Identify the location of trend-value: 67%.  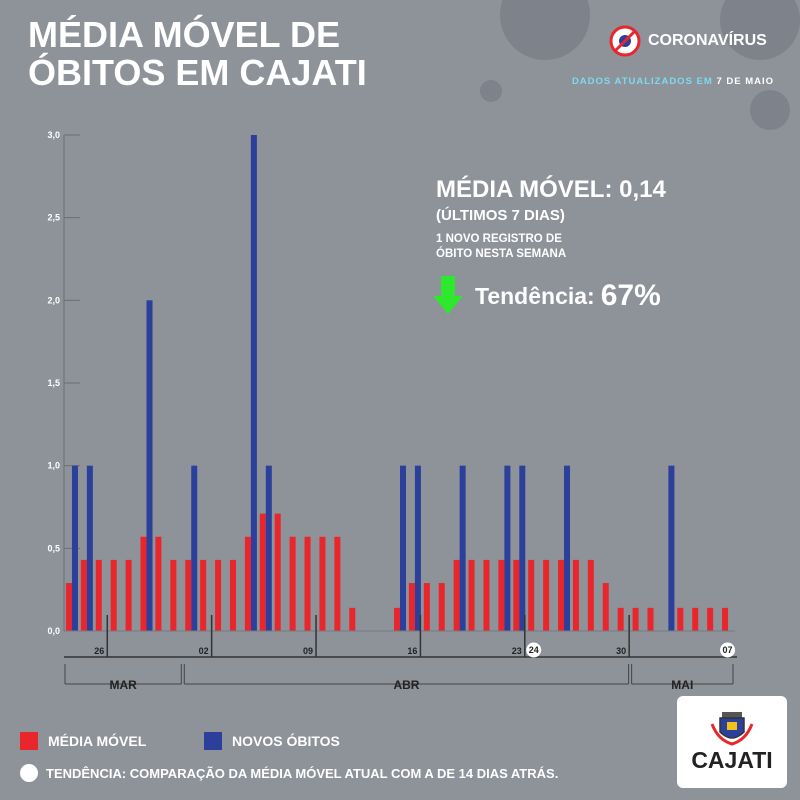
(630, 295).